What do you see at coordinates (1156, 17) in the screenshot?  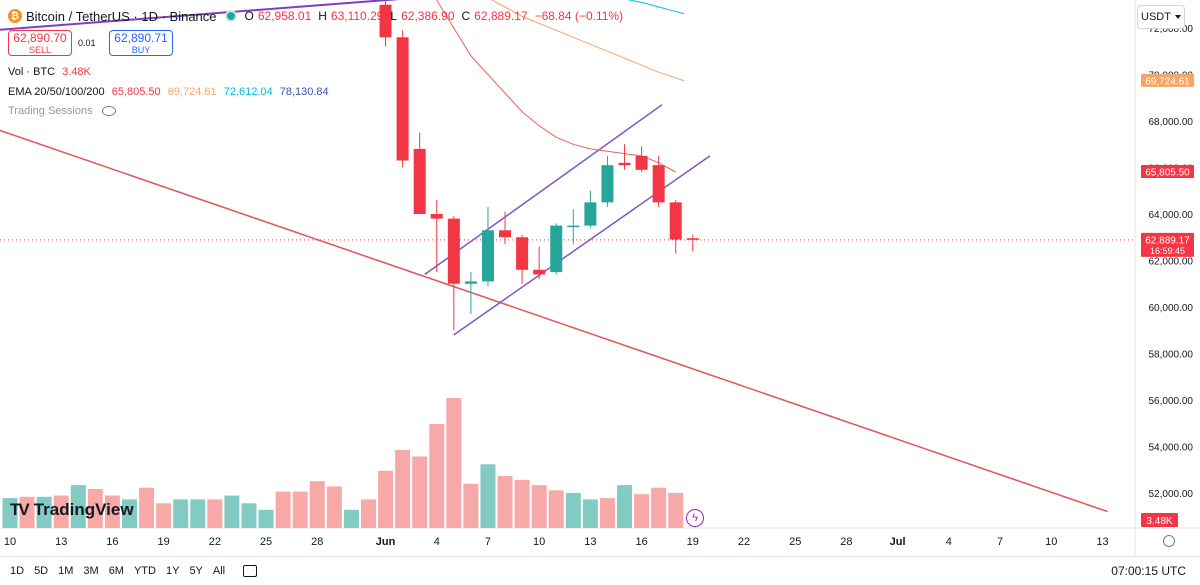 I see `currency-label: USDT` at bounding box center [1156, 17].